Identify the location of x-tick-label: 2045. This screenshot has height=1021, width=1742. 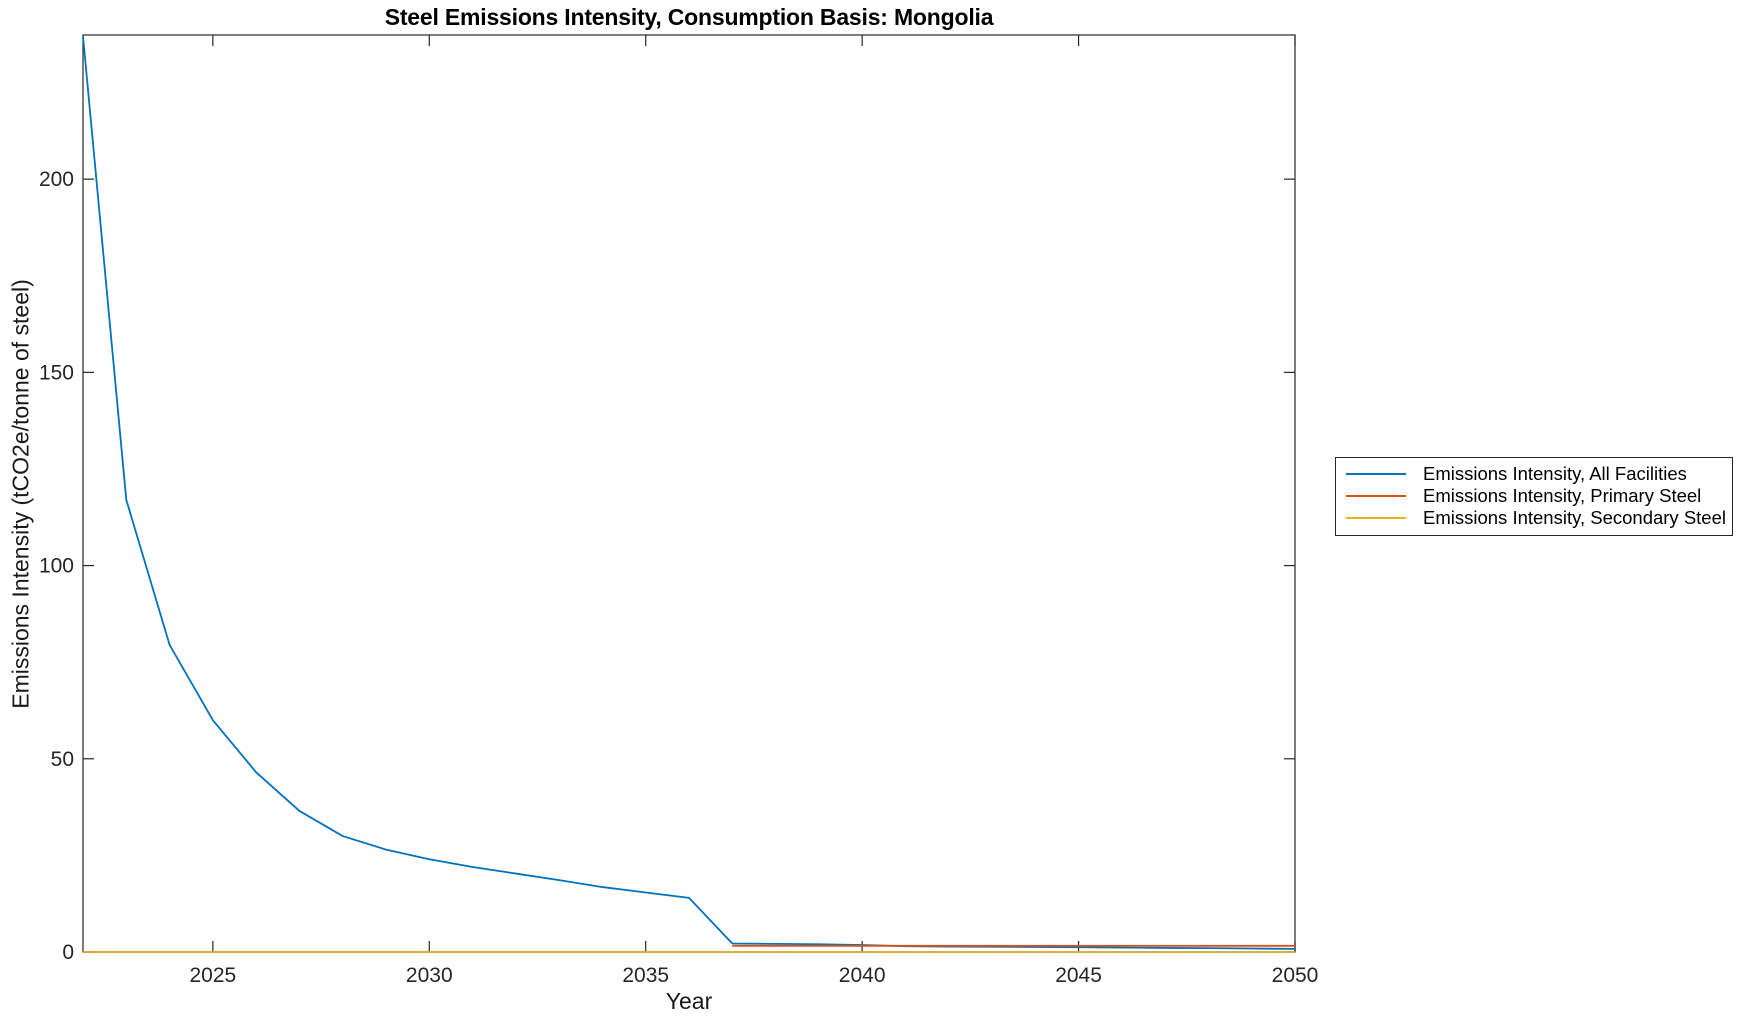
(1078, 975).